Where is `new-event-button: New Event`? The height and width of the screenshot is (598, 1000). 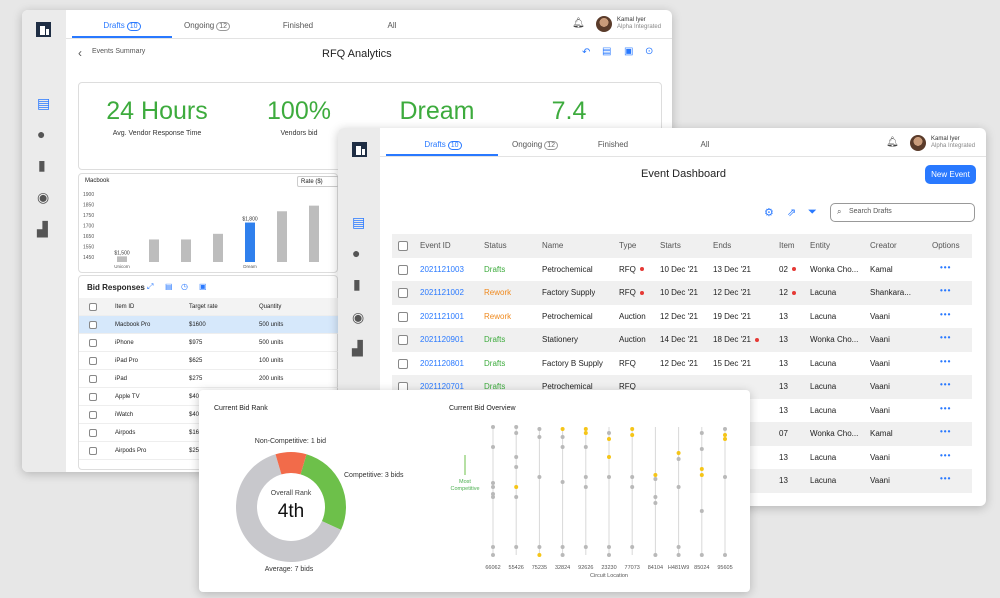
new-event-button: New Event is located at coordinates (950, 174).